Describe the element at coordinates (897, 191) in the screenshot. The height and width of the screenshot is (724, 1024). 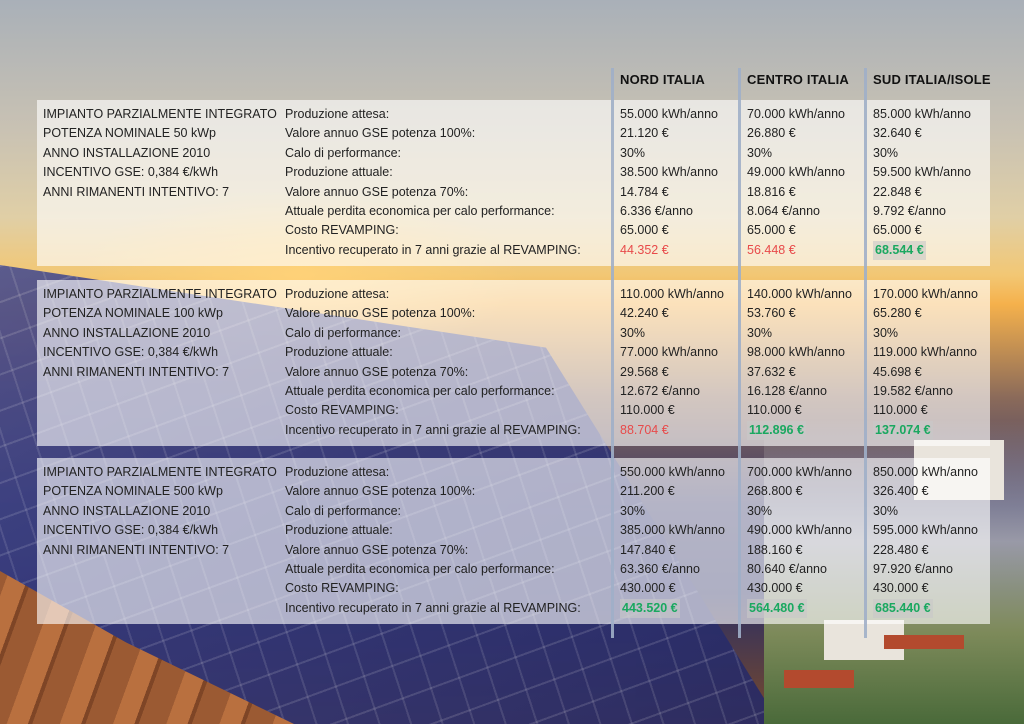
I see `value-cell: 22.848 €` at that location.